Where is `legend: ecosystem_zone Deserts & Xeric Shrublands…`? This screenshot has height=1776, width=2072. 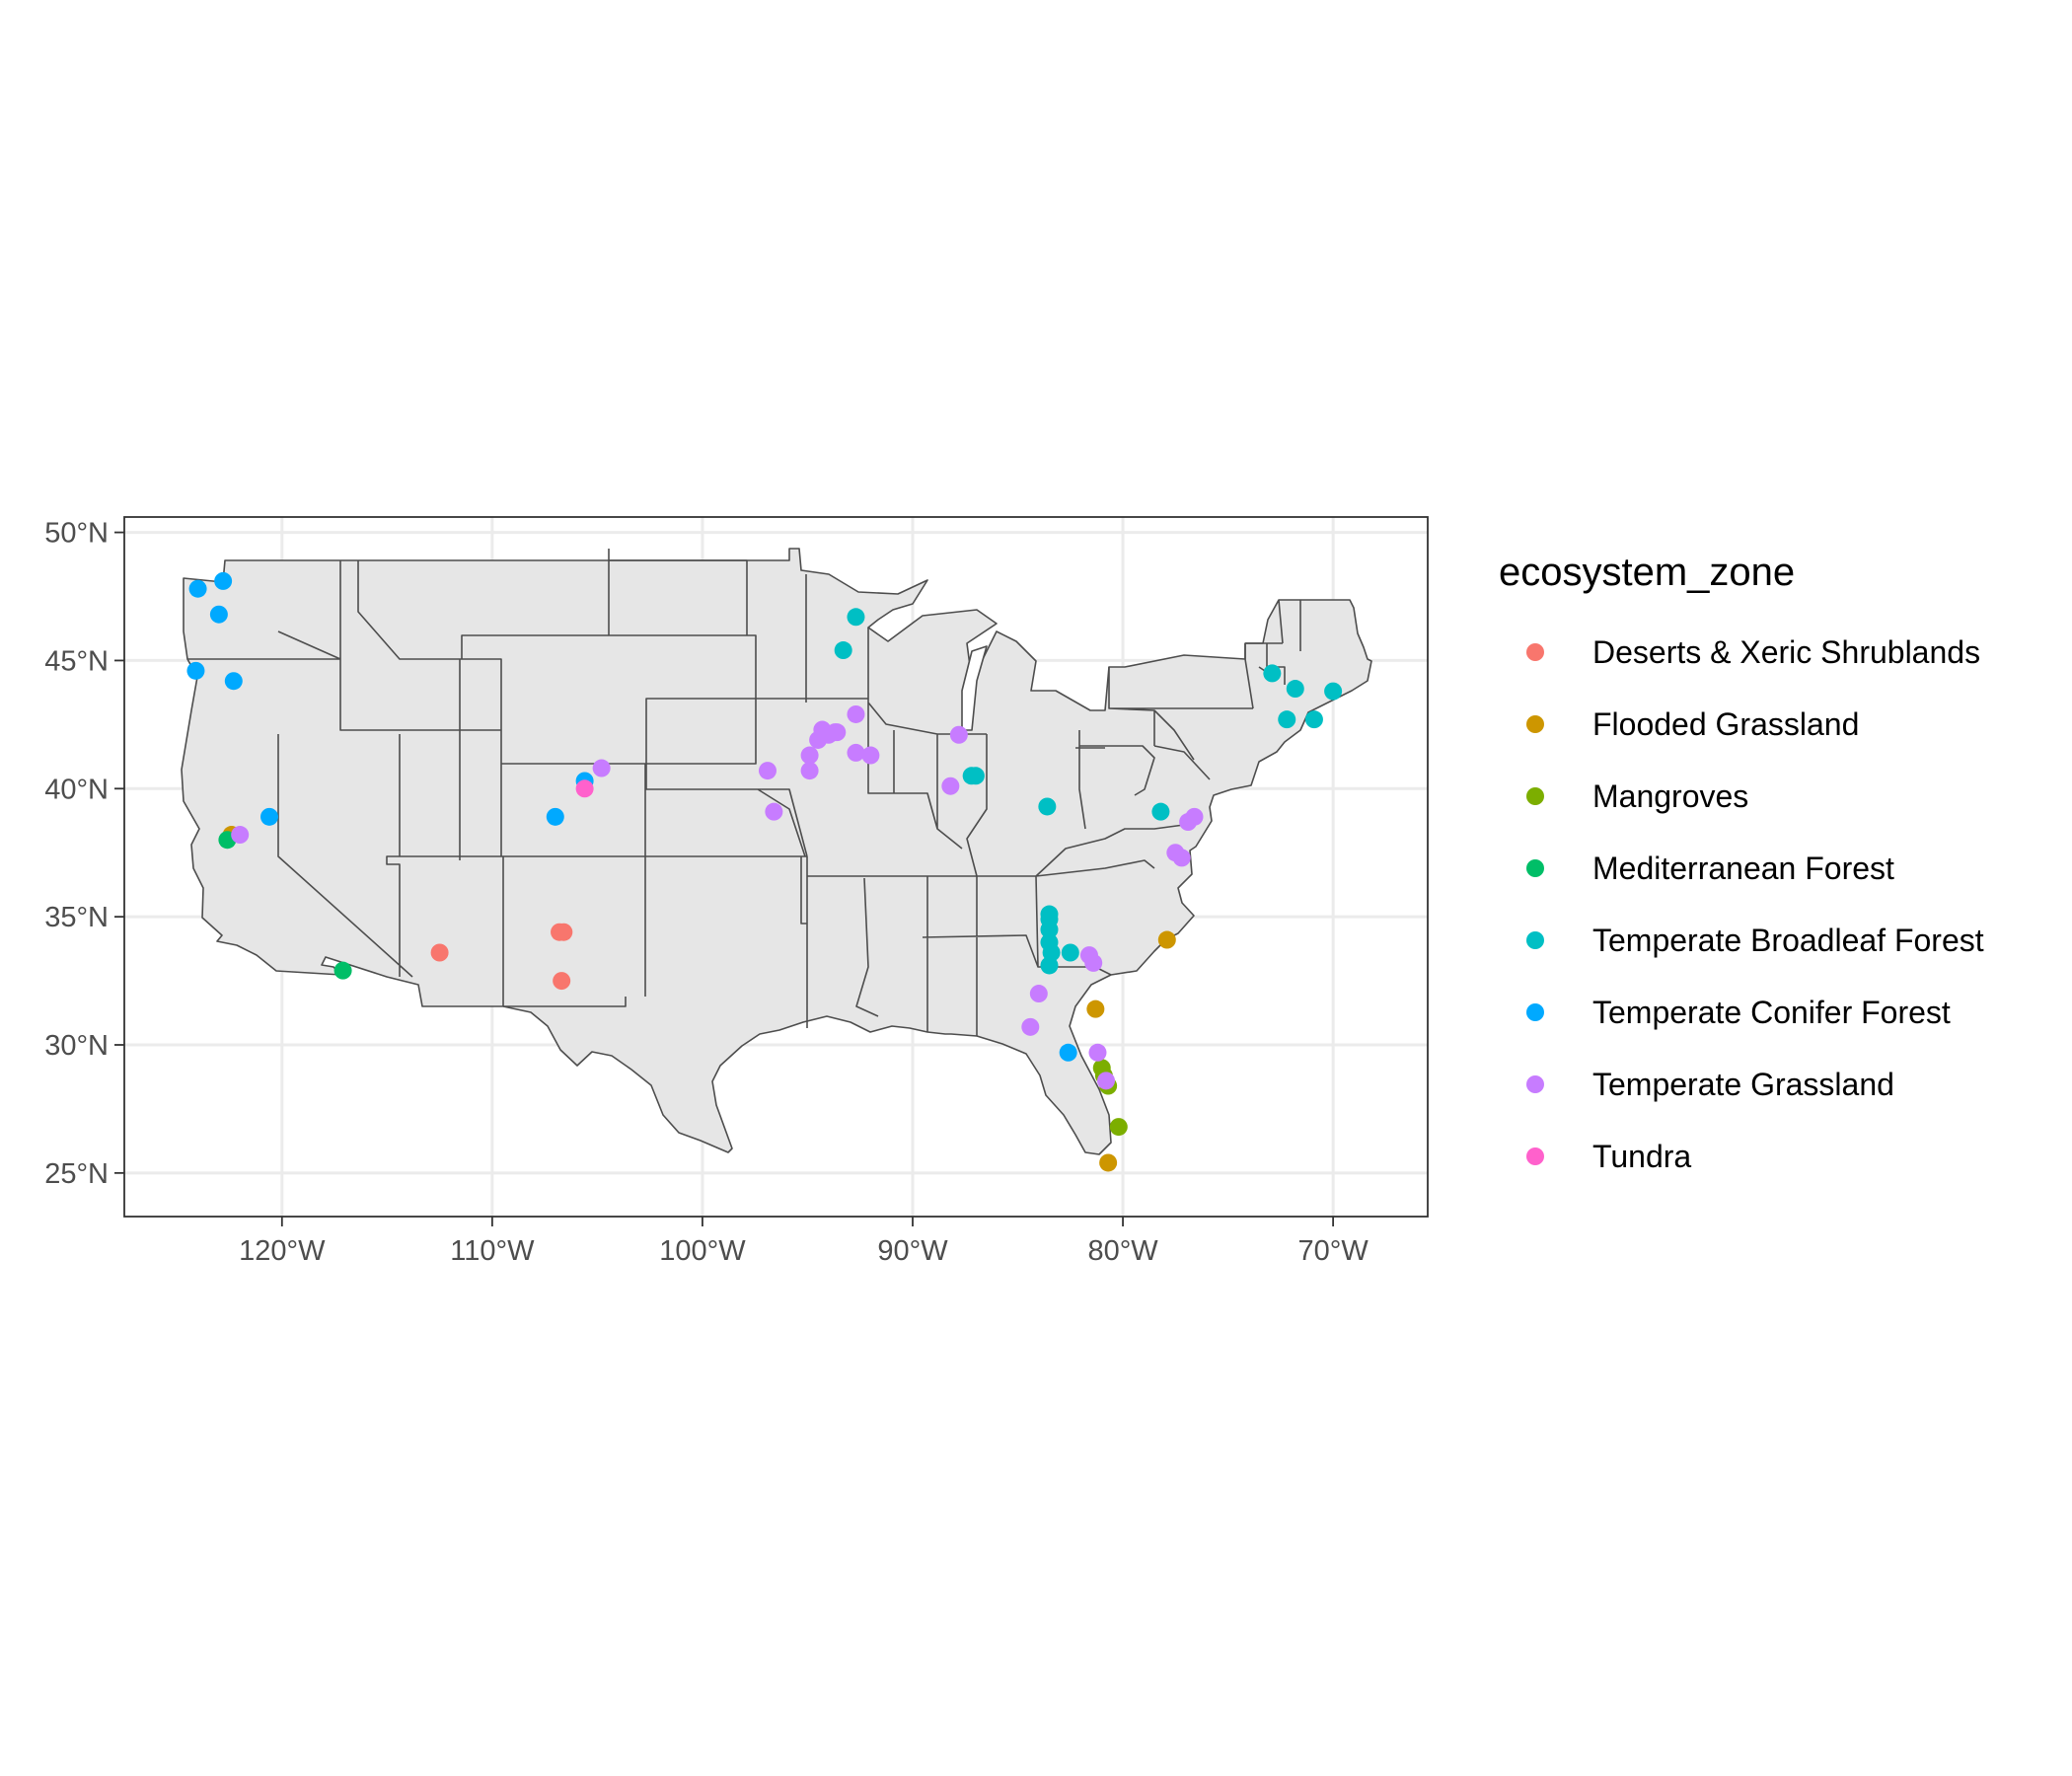
legend: ecosystem_zone Deserts & Xeric Shrublands… is located at coordinates (1742, 863).